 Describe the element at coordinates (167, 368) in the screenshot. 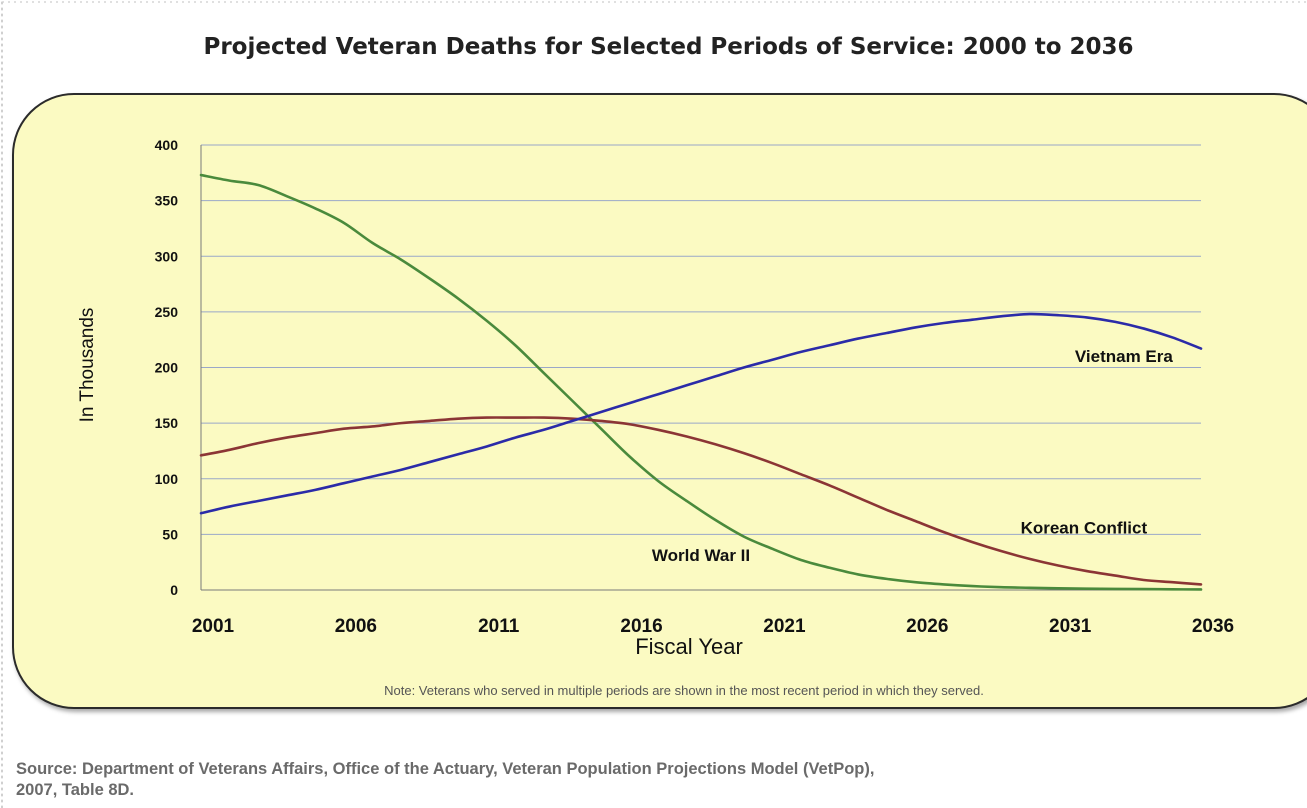

I see `y-tick-label: 200` at that location.